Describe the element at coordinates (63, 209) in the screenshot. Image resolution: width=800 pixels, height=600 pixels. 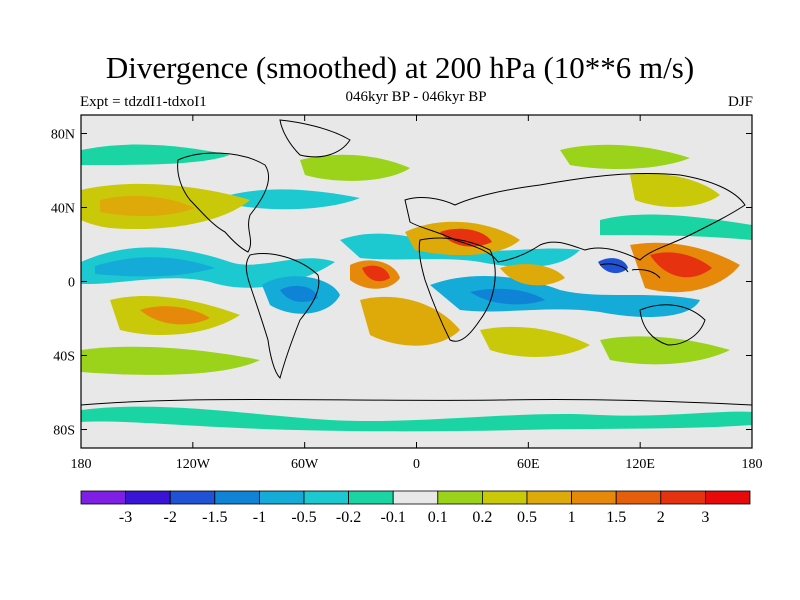
I see `lat-tick-label: 40N` at that location.